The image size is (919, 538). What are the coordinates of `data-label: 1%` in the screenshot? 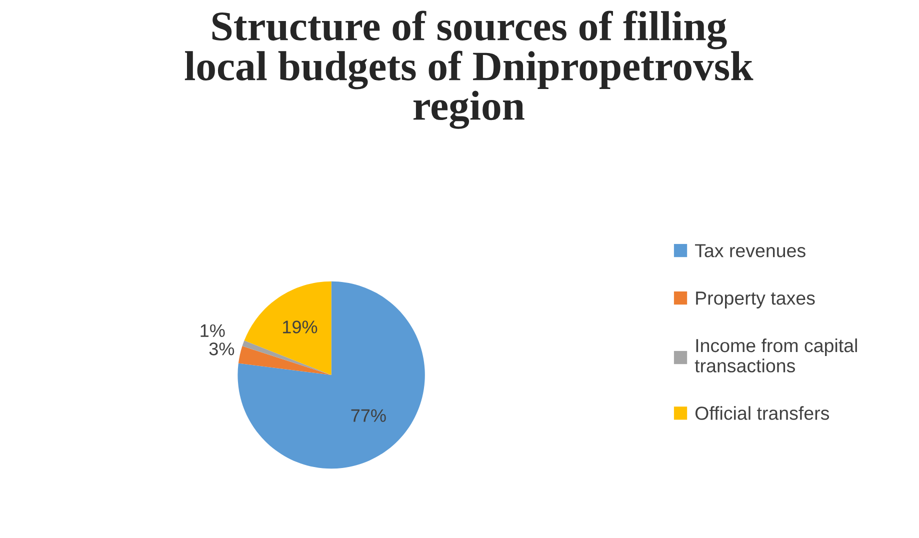 It's located at (212, 330).